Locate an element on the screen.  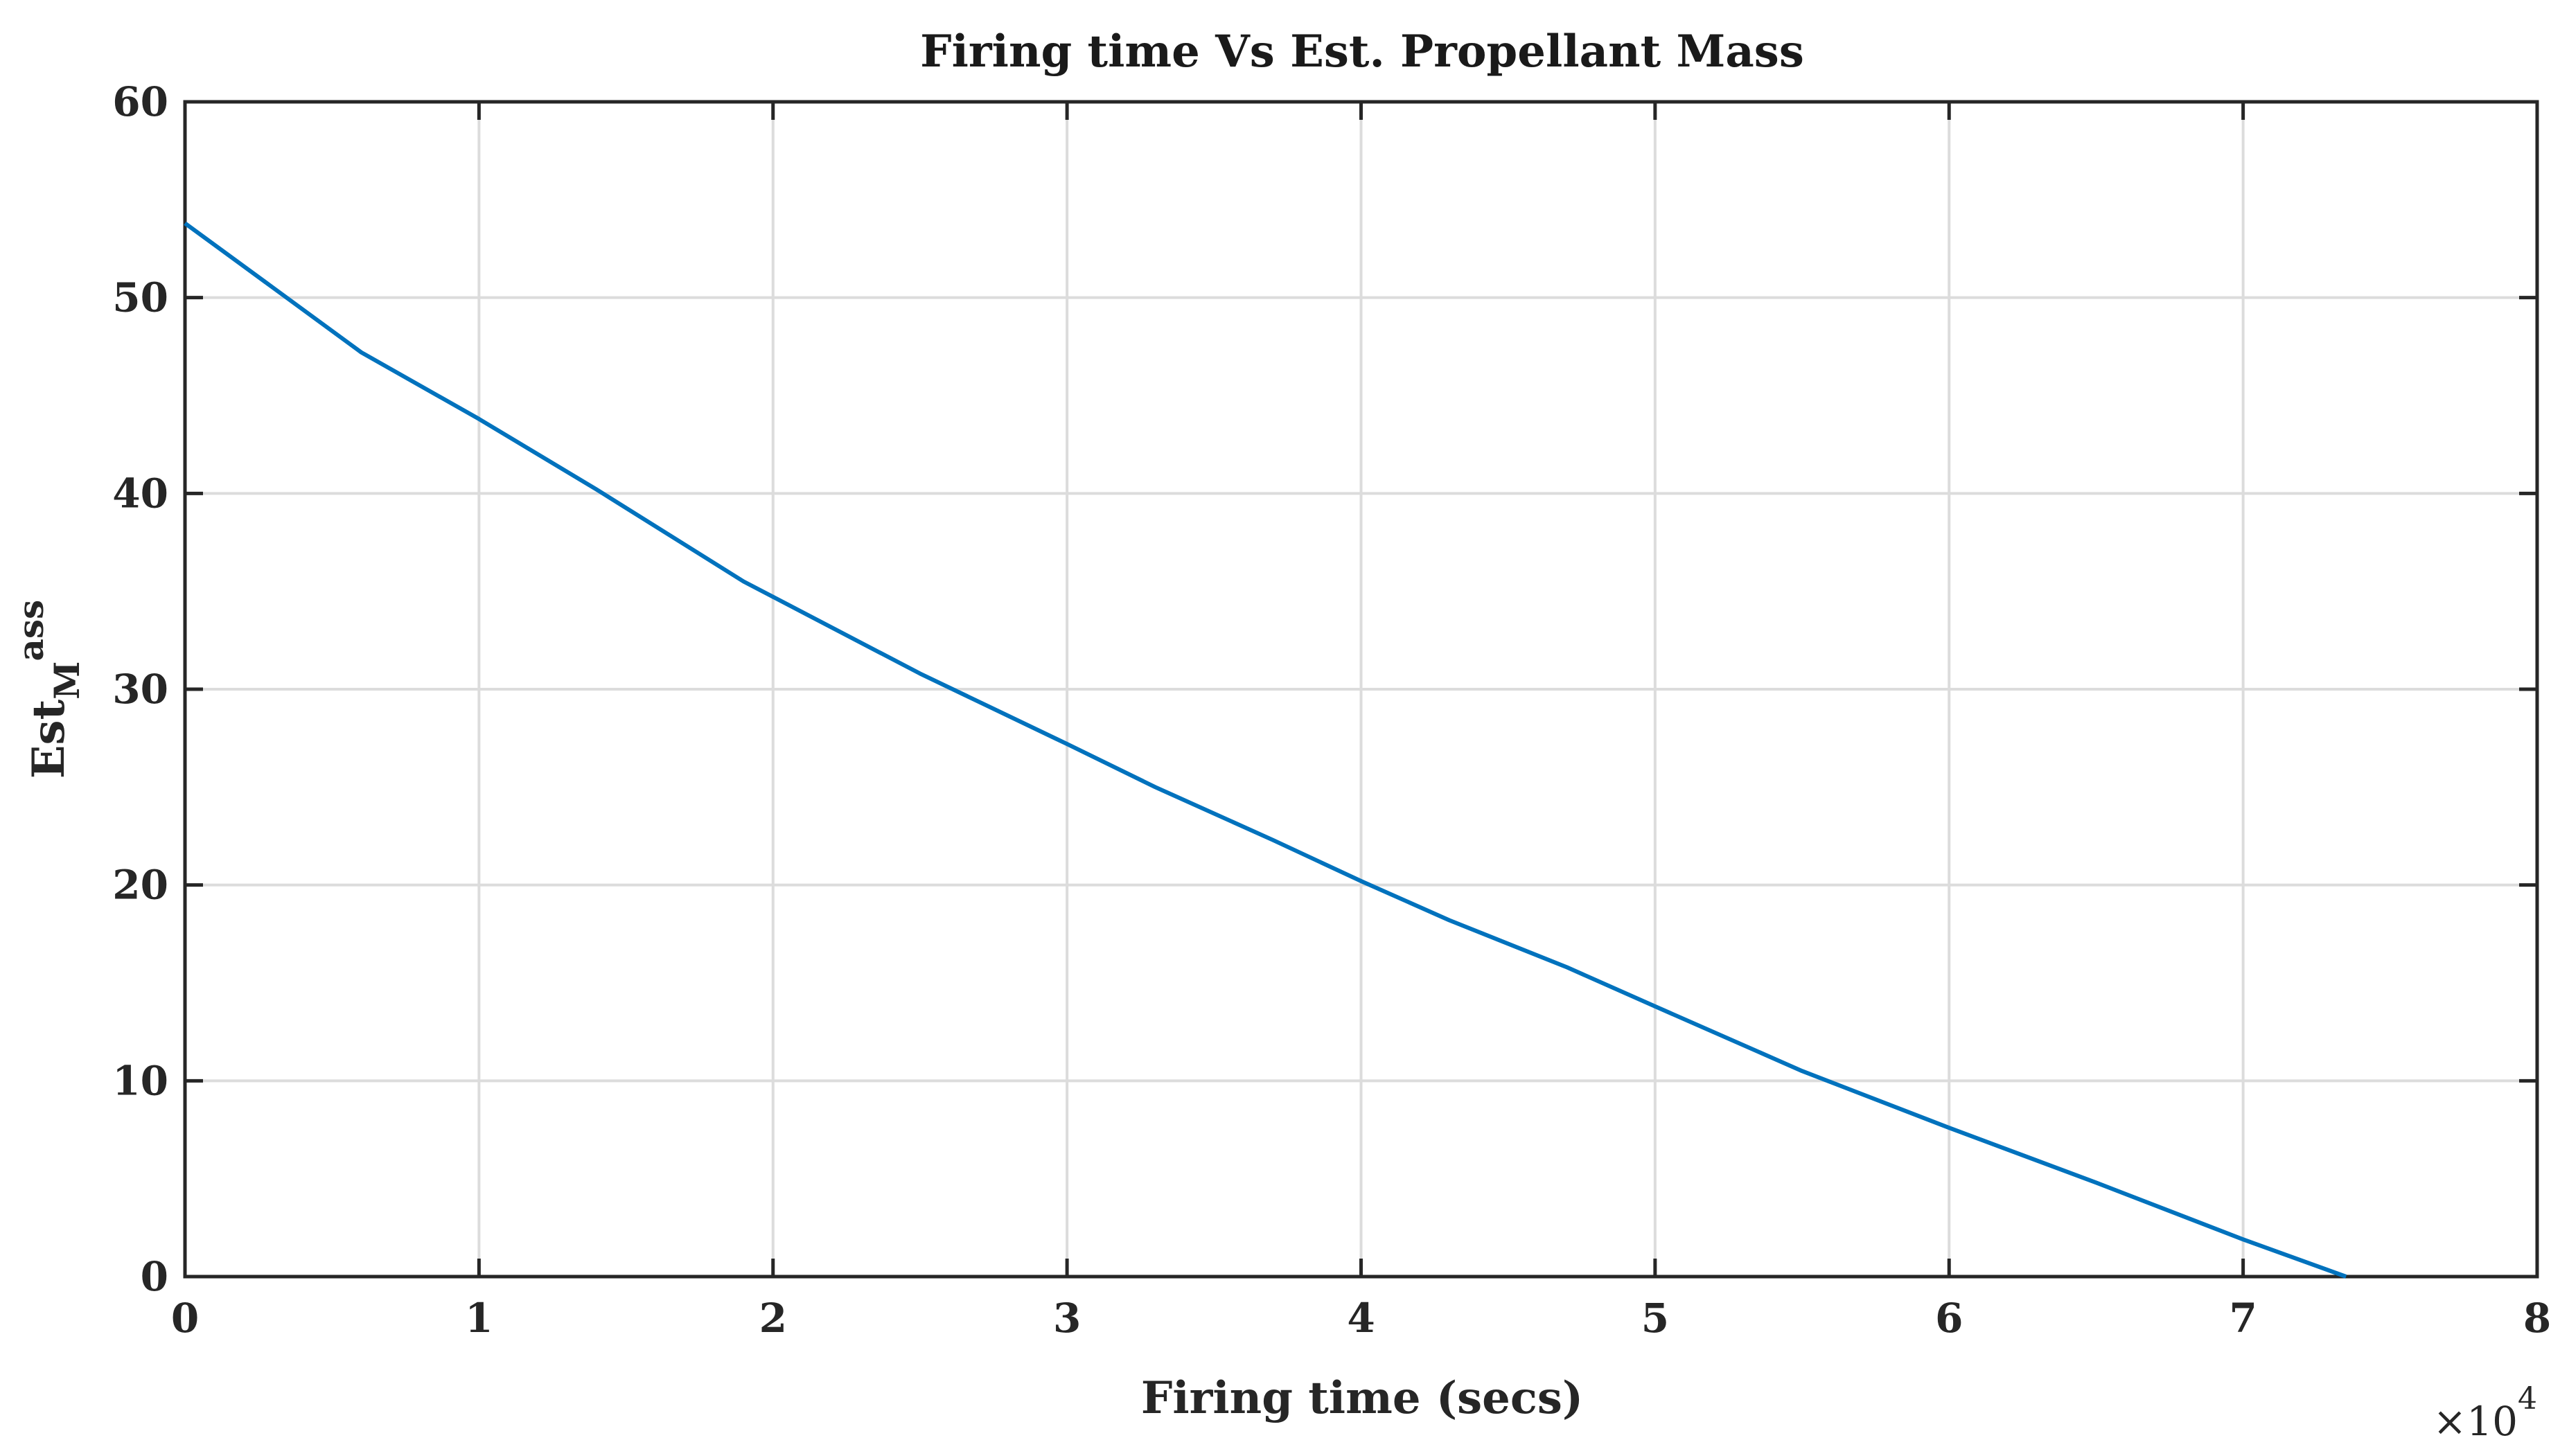
y-tick-label: 40 is located at coordinates (140, 493).